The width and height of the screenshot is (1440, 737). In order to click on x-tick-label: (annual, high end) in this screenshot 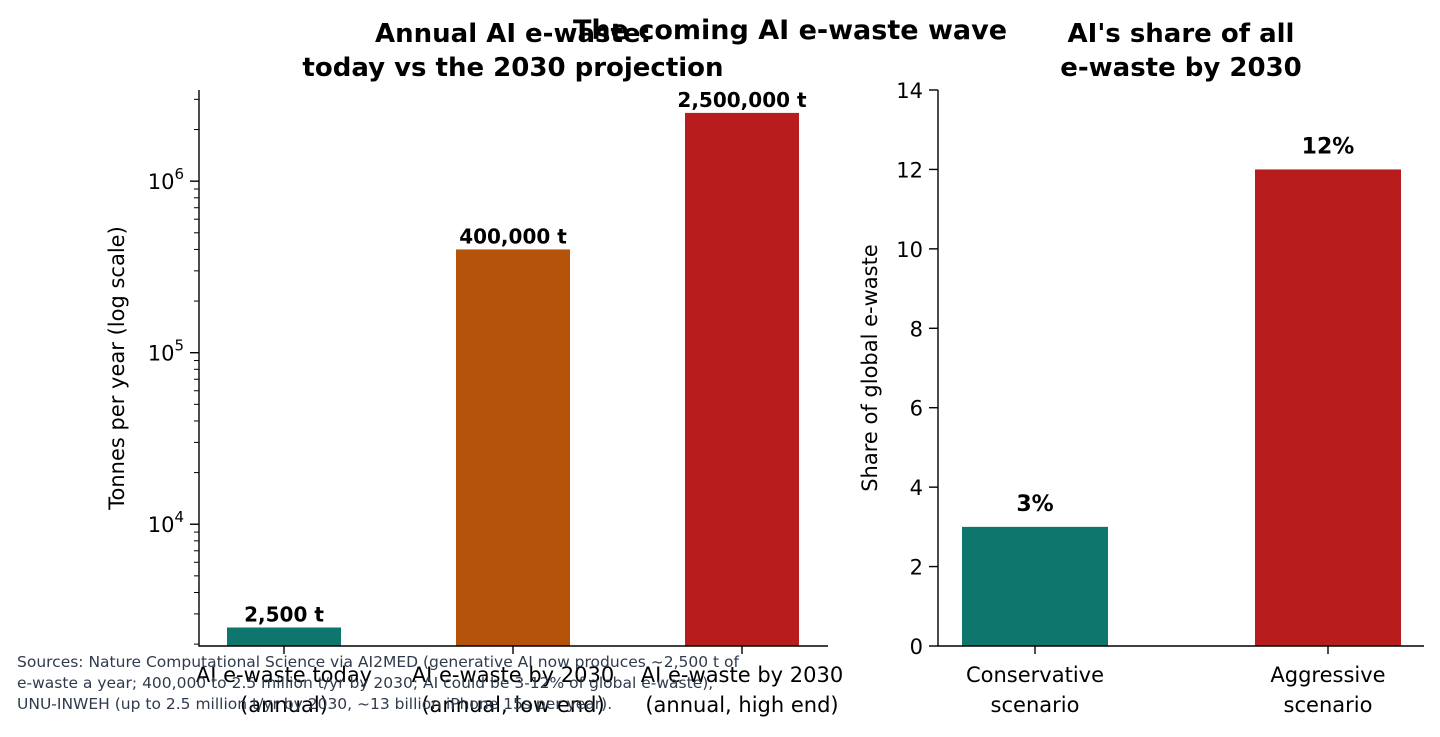, I will do `click(741, 705)`.